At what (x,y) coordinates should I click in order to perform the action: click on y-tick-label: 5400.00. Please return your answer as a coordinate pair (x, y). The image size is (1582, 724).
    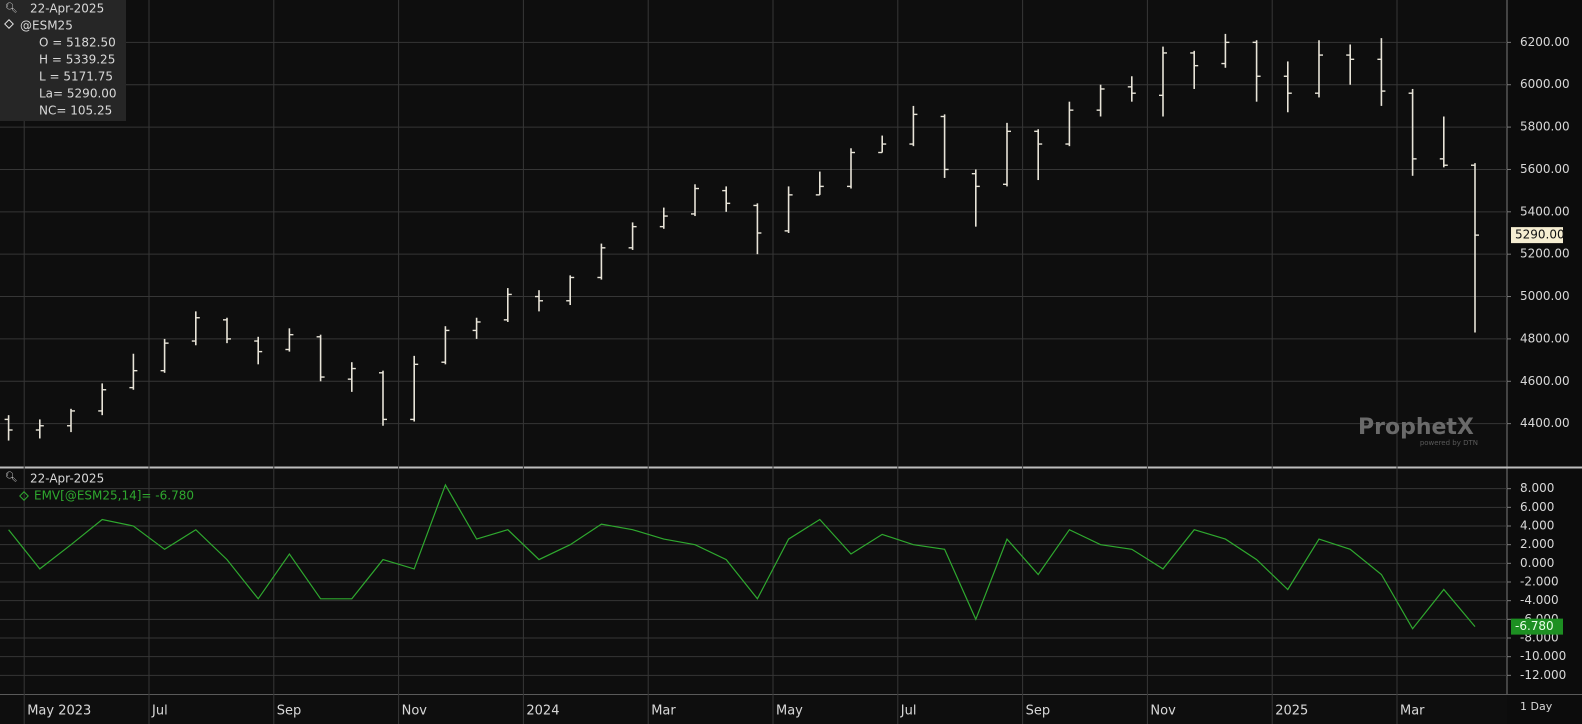
    Looking at the image, I should click on (1545, 211).